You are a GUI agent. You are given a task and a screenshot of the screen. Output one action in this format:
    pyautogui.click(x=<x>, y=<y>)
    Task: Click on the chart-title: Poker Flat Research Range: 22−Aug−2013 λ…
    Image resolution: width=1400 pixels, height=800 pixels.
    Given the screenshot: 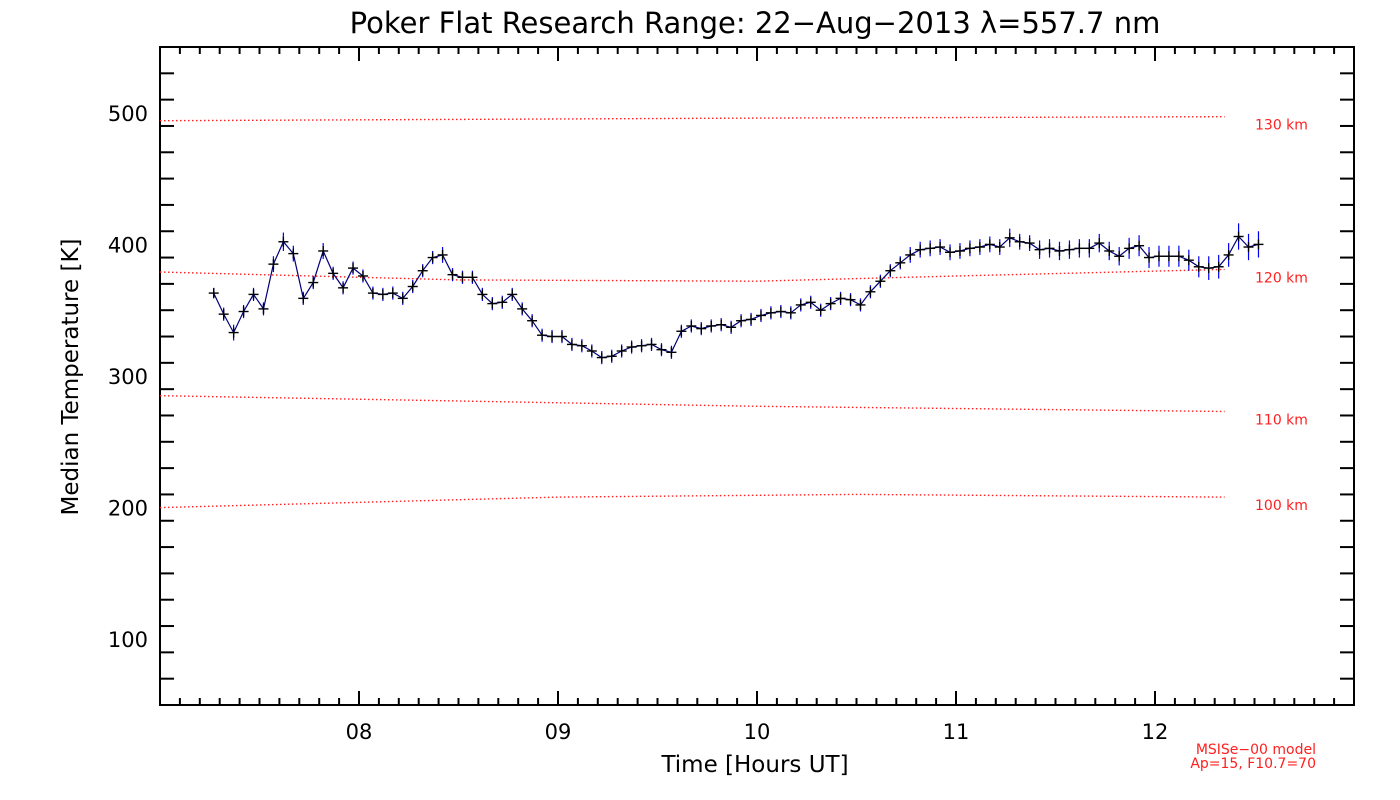 What is the action you would take?
    pyautogui.click(x=755, y=23)
    